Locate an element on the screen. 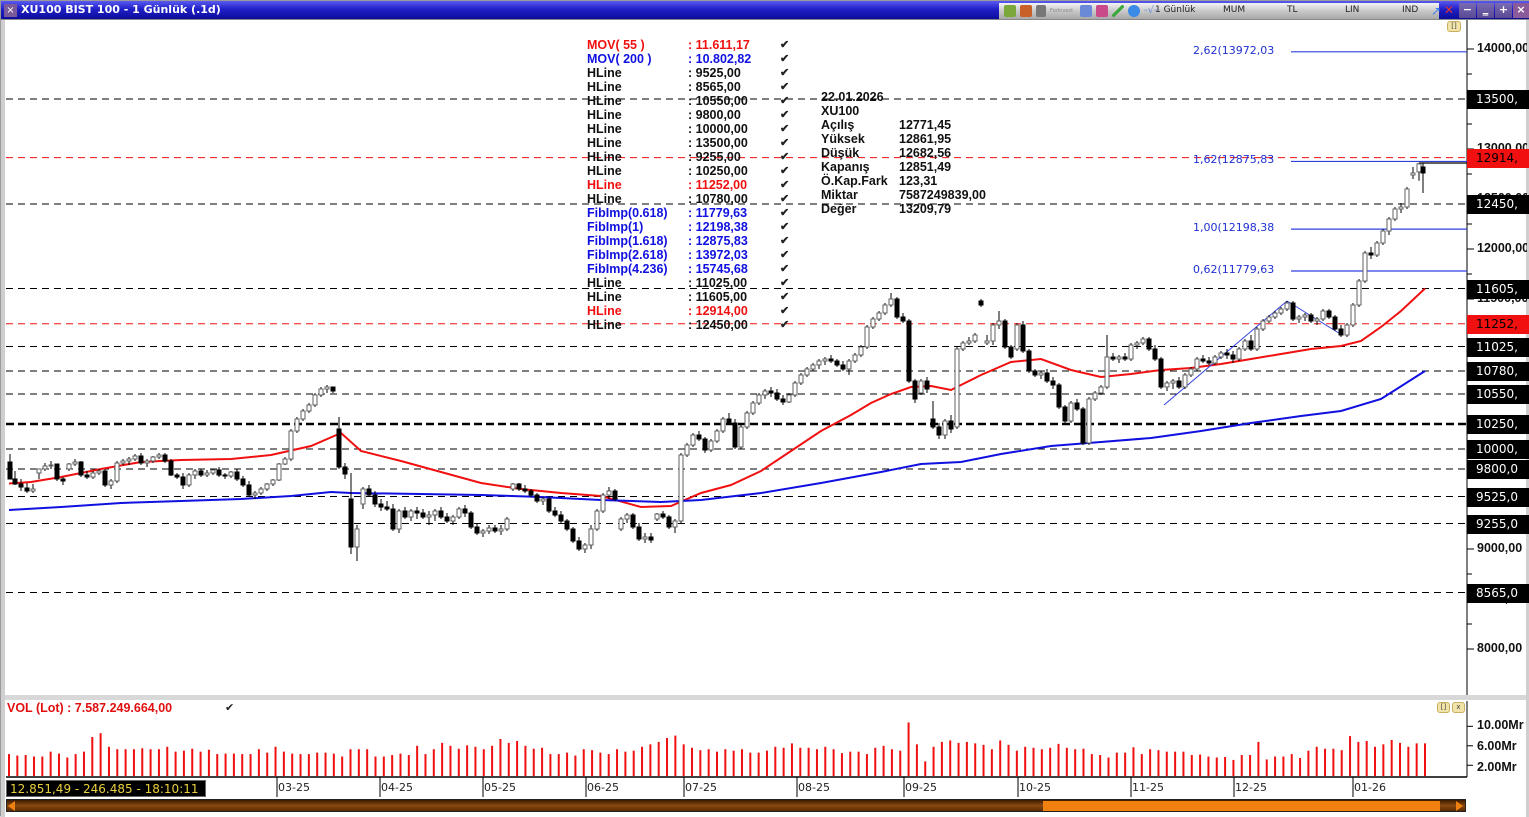 This screenshot has height=817, width=1529. close-icon: × is located at coordinates (10, 10).